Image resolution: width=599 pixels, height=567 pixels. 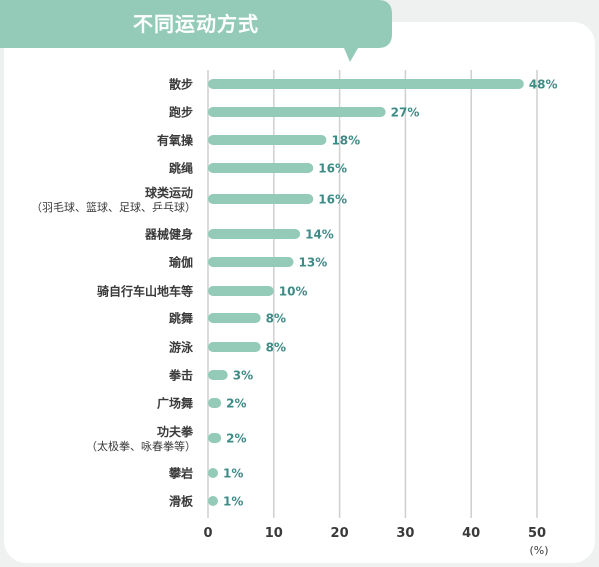 I want to click on category-label: 滑板, so click(x=181, y=501).